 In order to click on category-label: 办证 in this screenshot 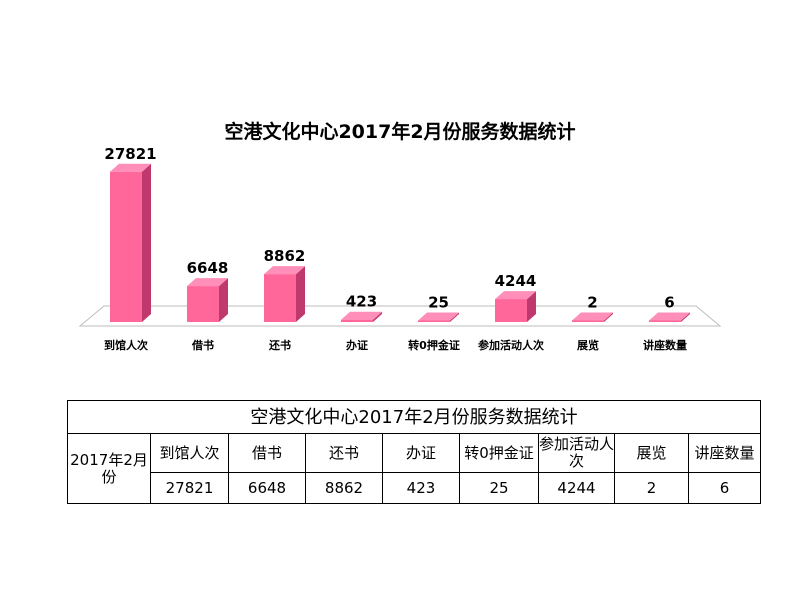, I will do `click(357, 345)`.